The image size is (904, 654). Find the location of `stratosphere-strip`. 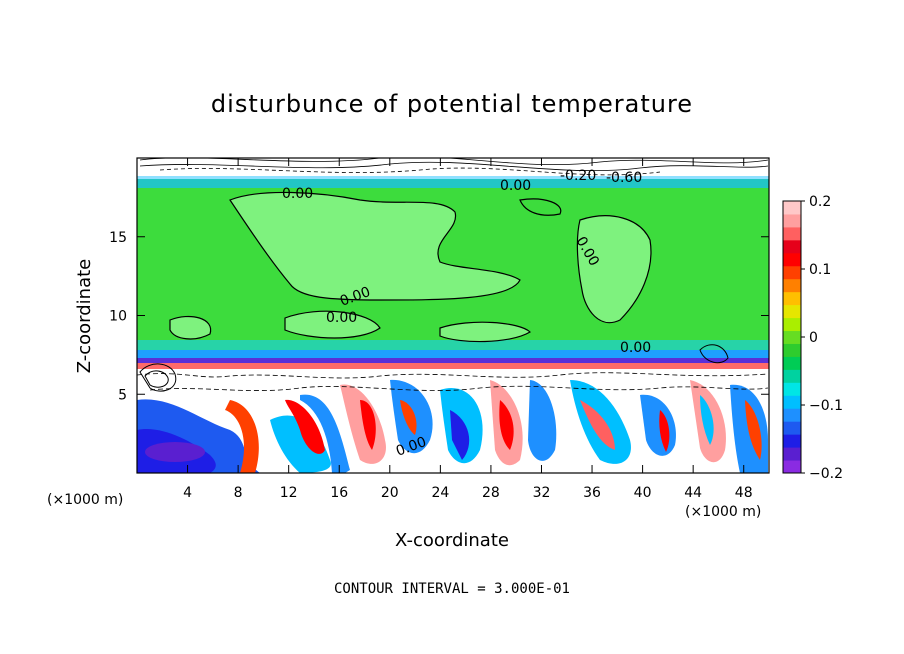

stratosphere-strip is located at coordinates (453, 167).